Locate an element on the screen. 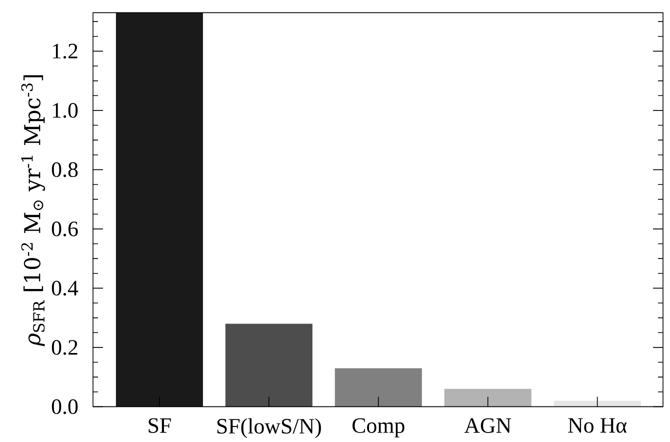 The image size is (670, 442). x-tick-label: SF(lowS/N) is located at coordinates (269, 428).